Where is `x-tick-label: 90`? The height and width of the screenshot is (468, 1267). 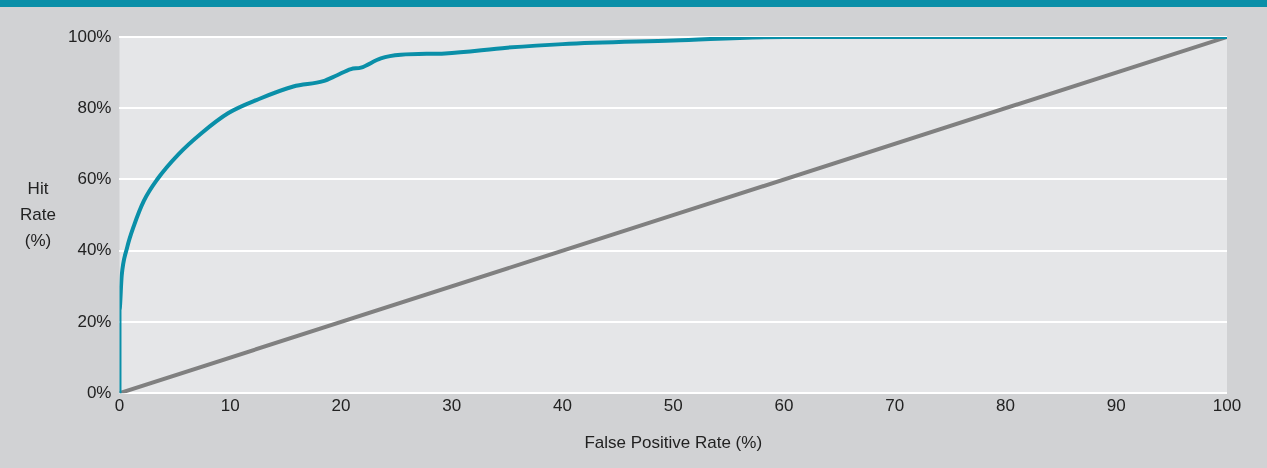 x-tick-label: 90 is located at coordinates (1116, 406).